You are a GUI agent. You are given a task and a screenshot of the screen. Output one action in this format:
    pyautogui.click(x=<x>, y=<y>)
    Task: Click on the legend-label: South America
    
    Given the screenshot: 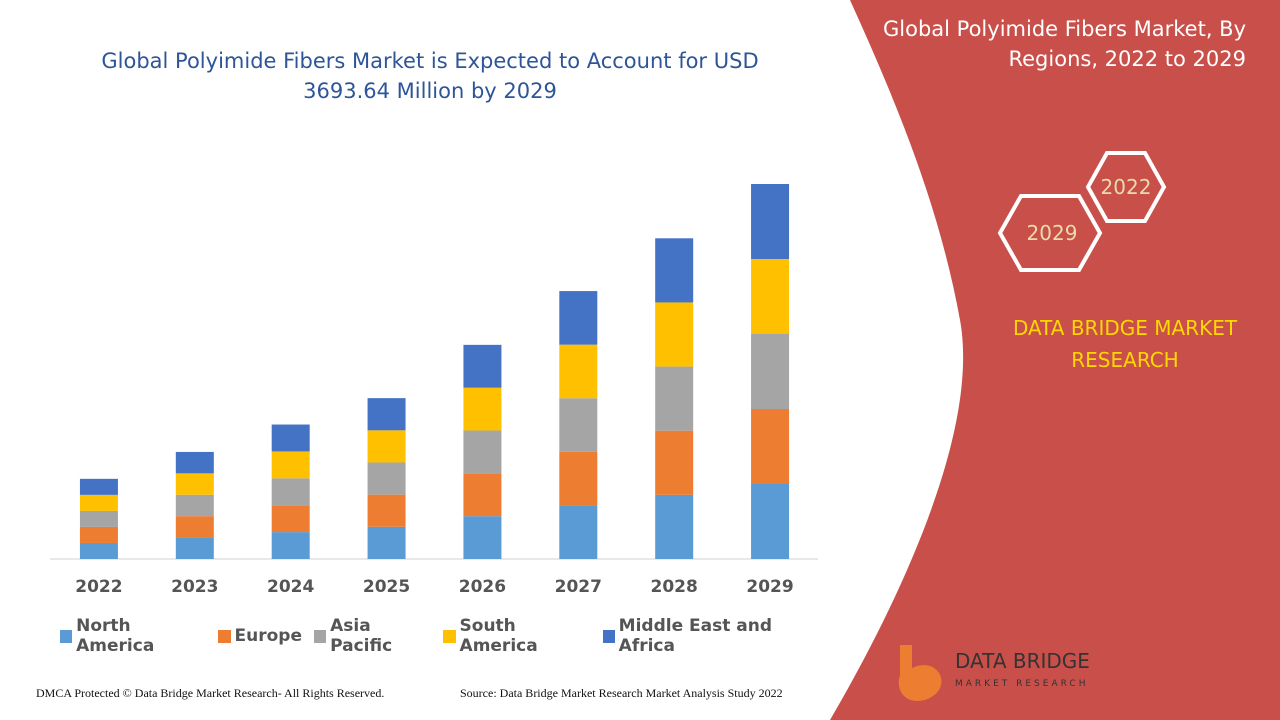 What is the action you would take?
    pyautogui.click(x=498, y=636)
    